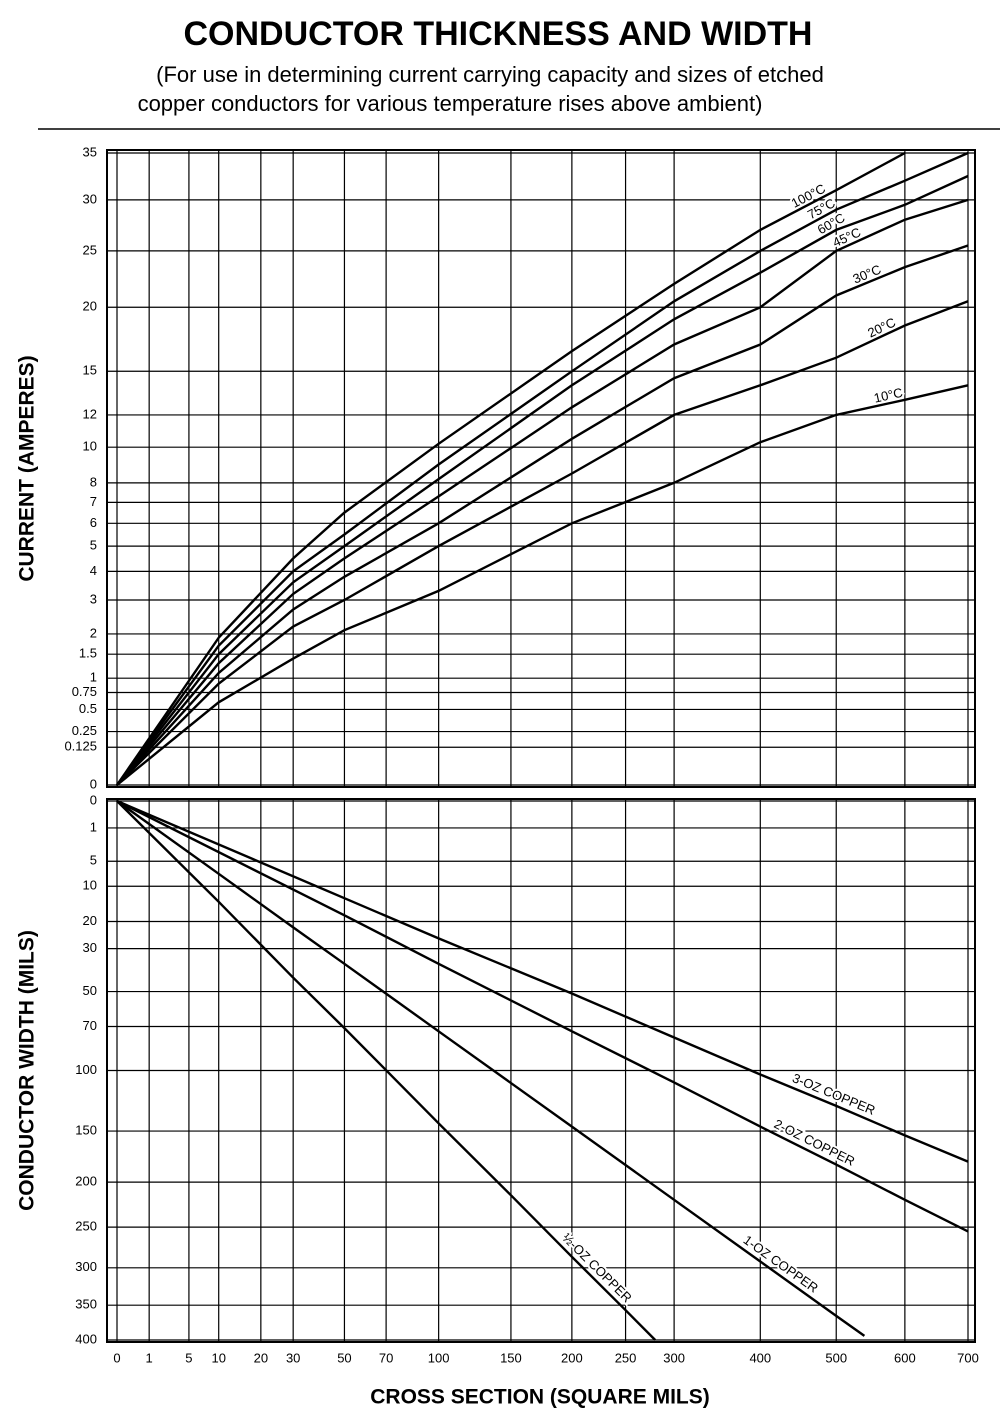 The image size is (1002, 1424). Describe the element at coordinates (760, 1357) in the screenshot. I see `x-tick-label: 400` at that location.